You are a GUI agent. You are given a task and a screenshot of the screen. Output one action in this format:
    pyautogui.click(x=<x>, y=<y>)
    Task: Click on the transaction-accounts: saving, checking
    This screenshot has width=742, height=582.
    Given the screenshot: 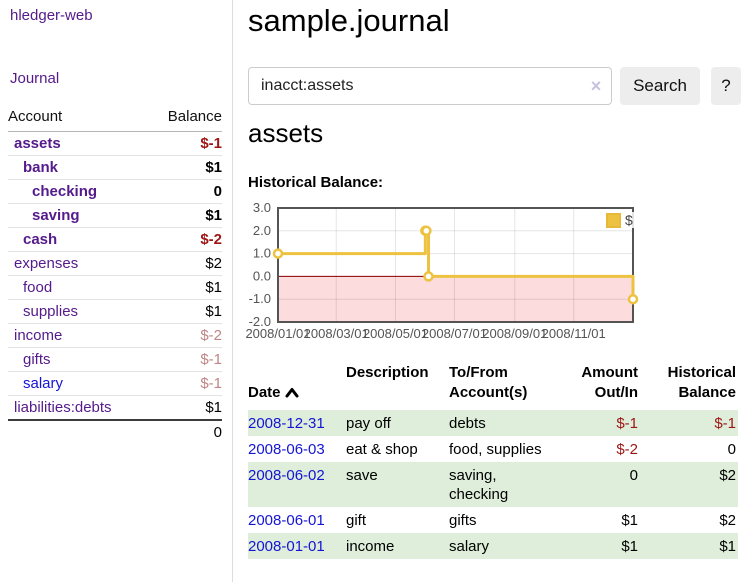 What is the action you would take?
    pyautogui.click(x=479, y=485)
    